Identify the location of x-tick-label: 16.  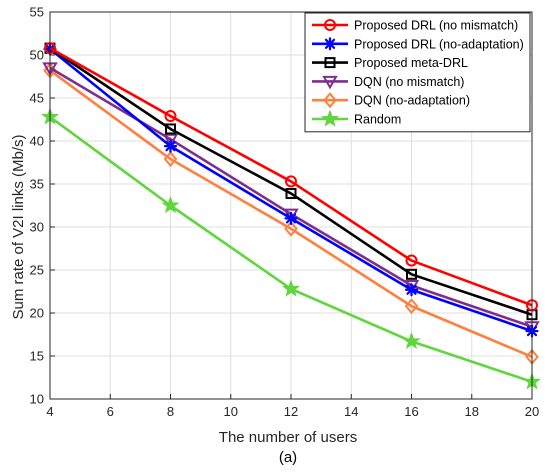
(411, 411).